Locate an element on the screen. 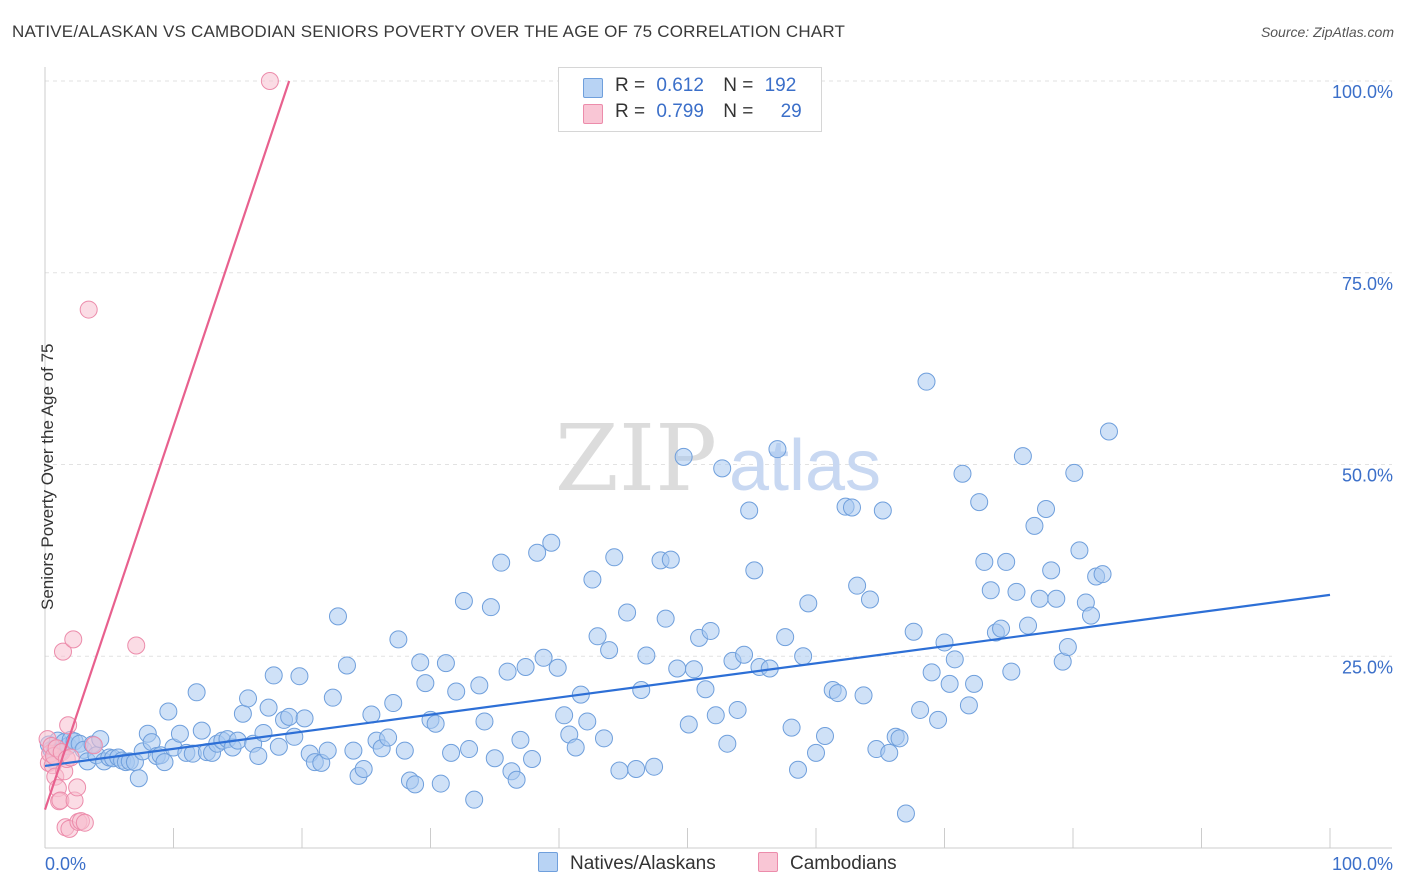 This screenshot has height=892, width=1406. cambodians-n-value: 29 is located at coordinates (791, 111).